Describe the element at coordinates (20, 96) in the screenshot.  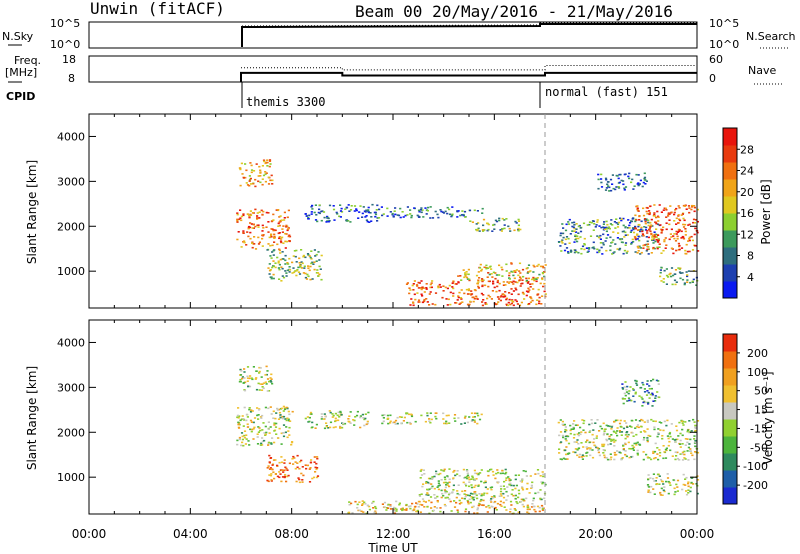
I see `cpid-label: CPID` at that location.